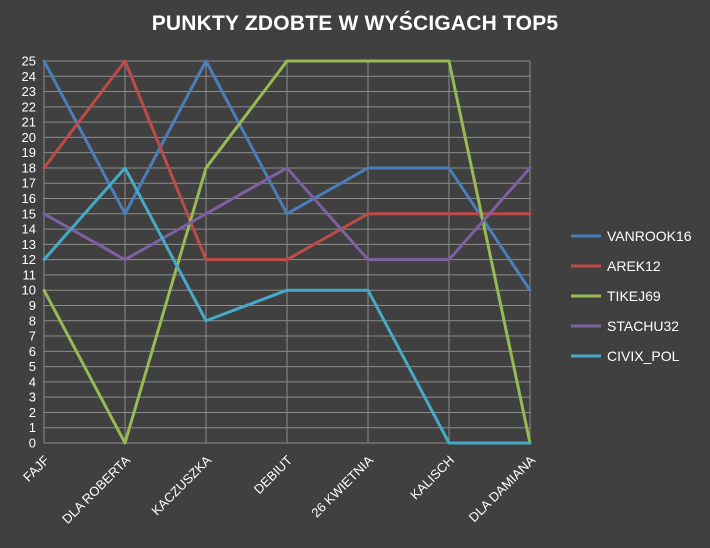  What do you see at coordinates (649, 236) in the screenshot?
I see `legend-label: VANROOK16` at bounding box center [649, 236].